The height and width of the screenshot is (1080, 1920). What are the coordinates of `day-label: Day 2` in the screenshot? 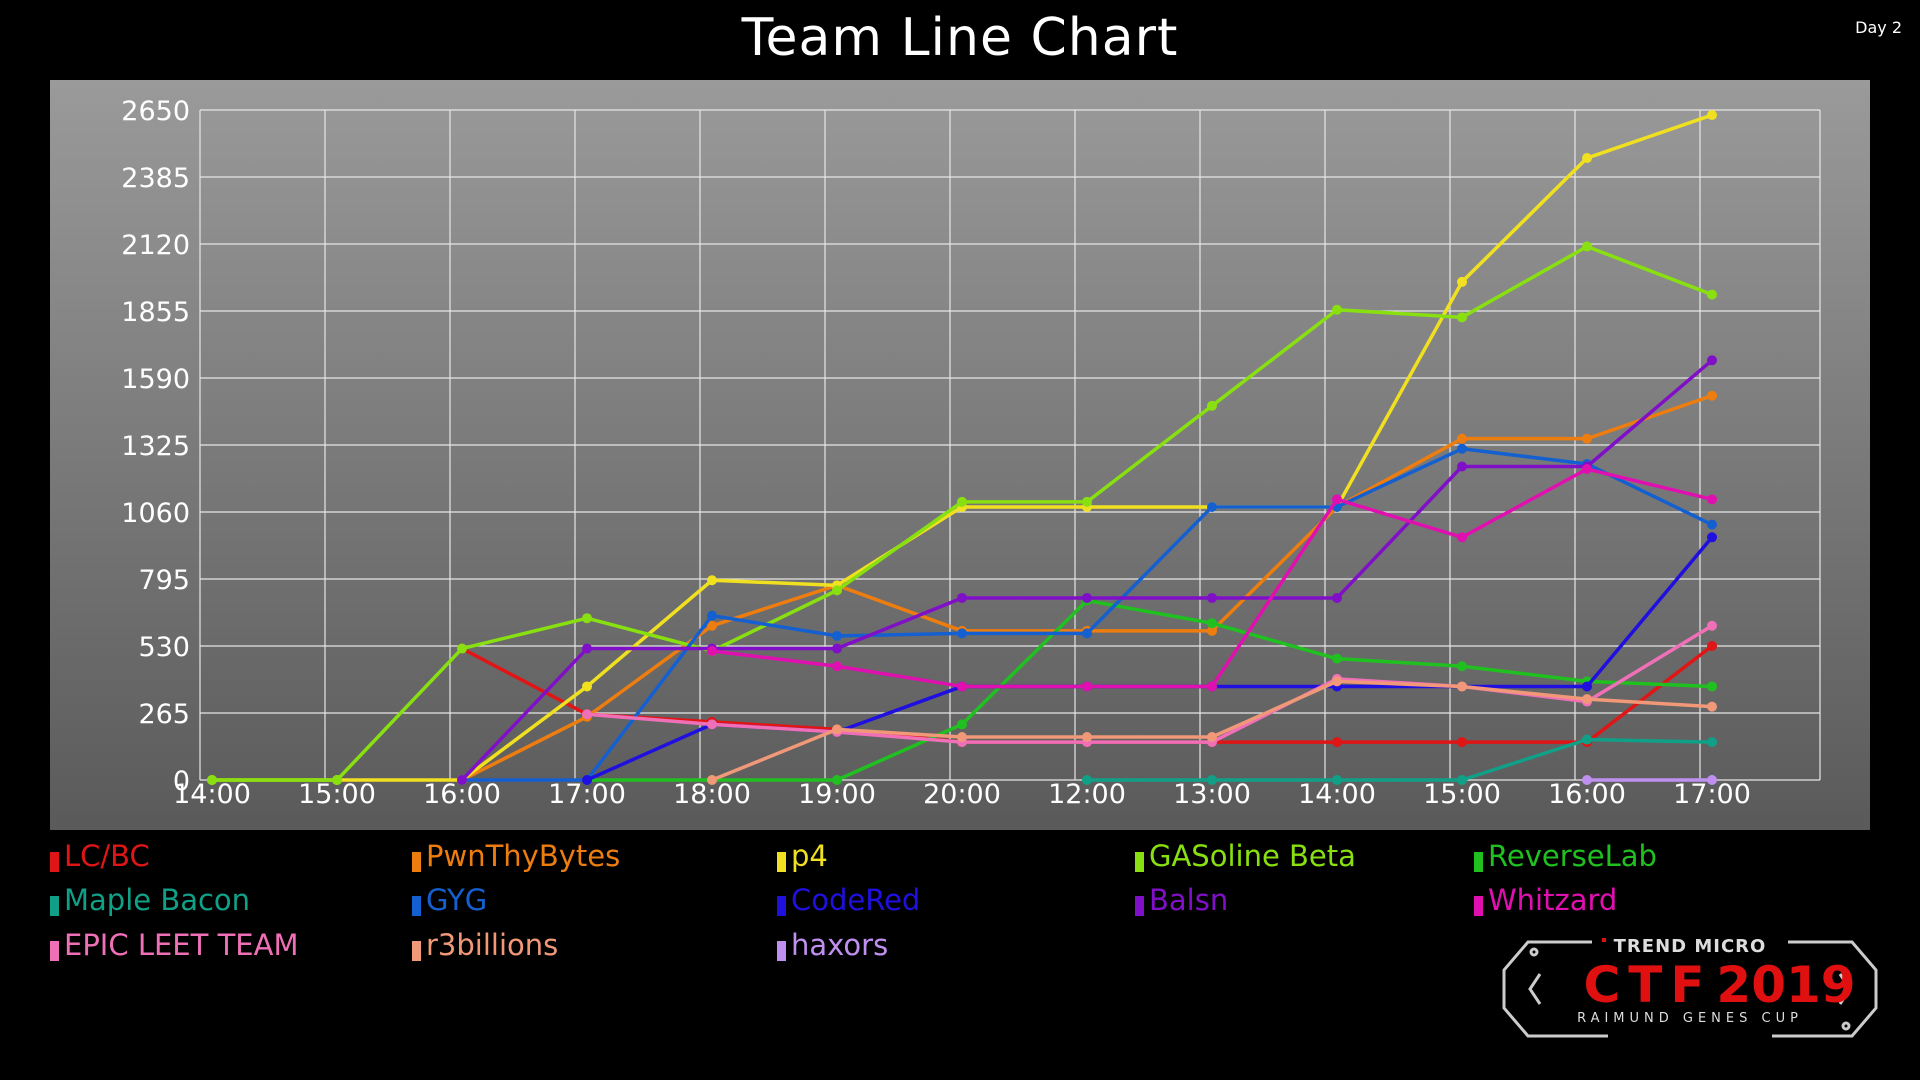 It's located at (1878, 27).